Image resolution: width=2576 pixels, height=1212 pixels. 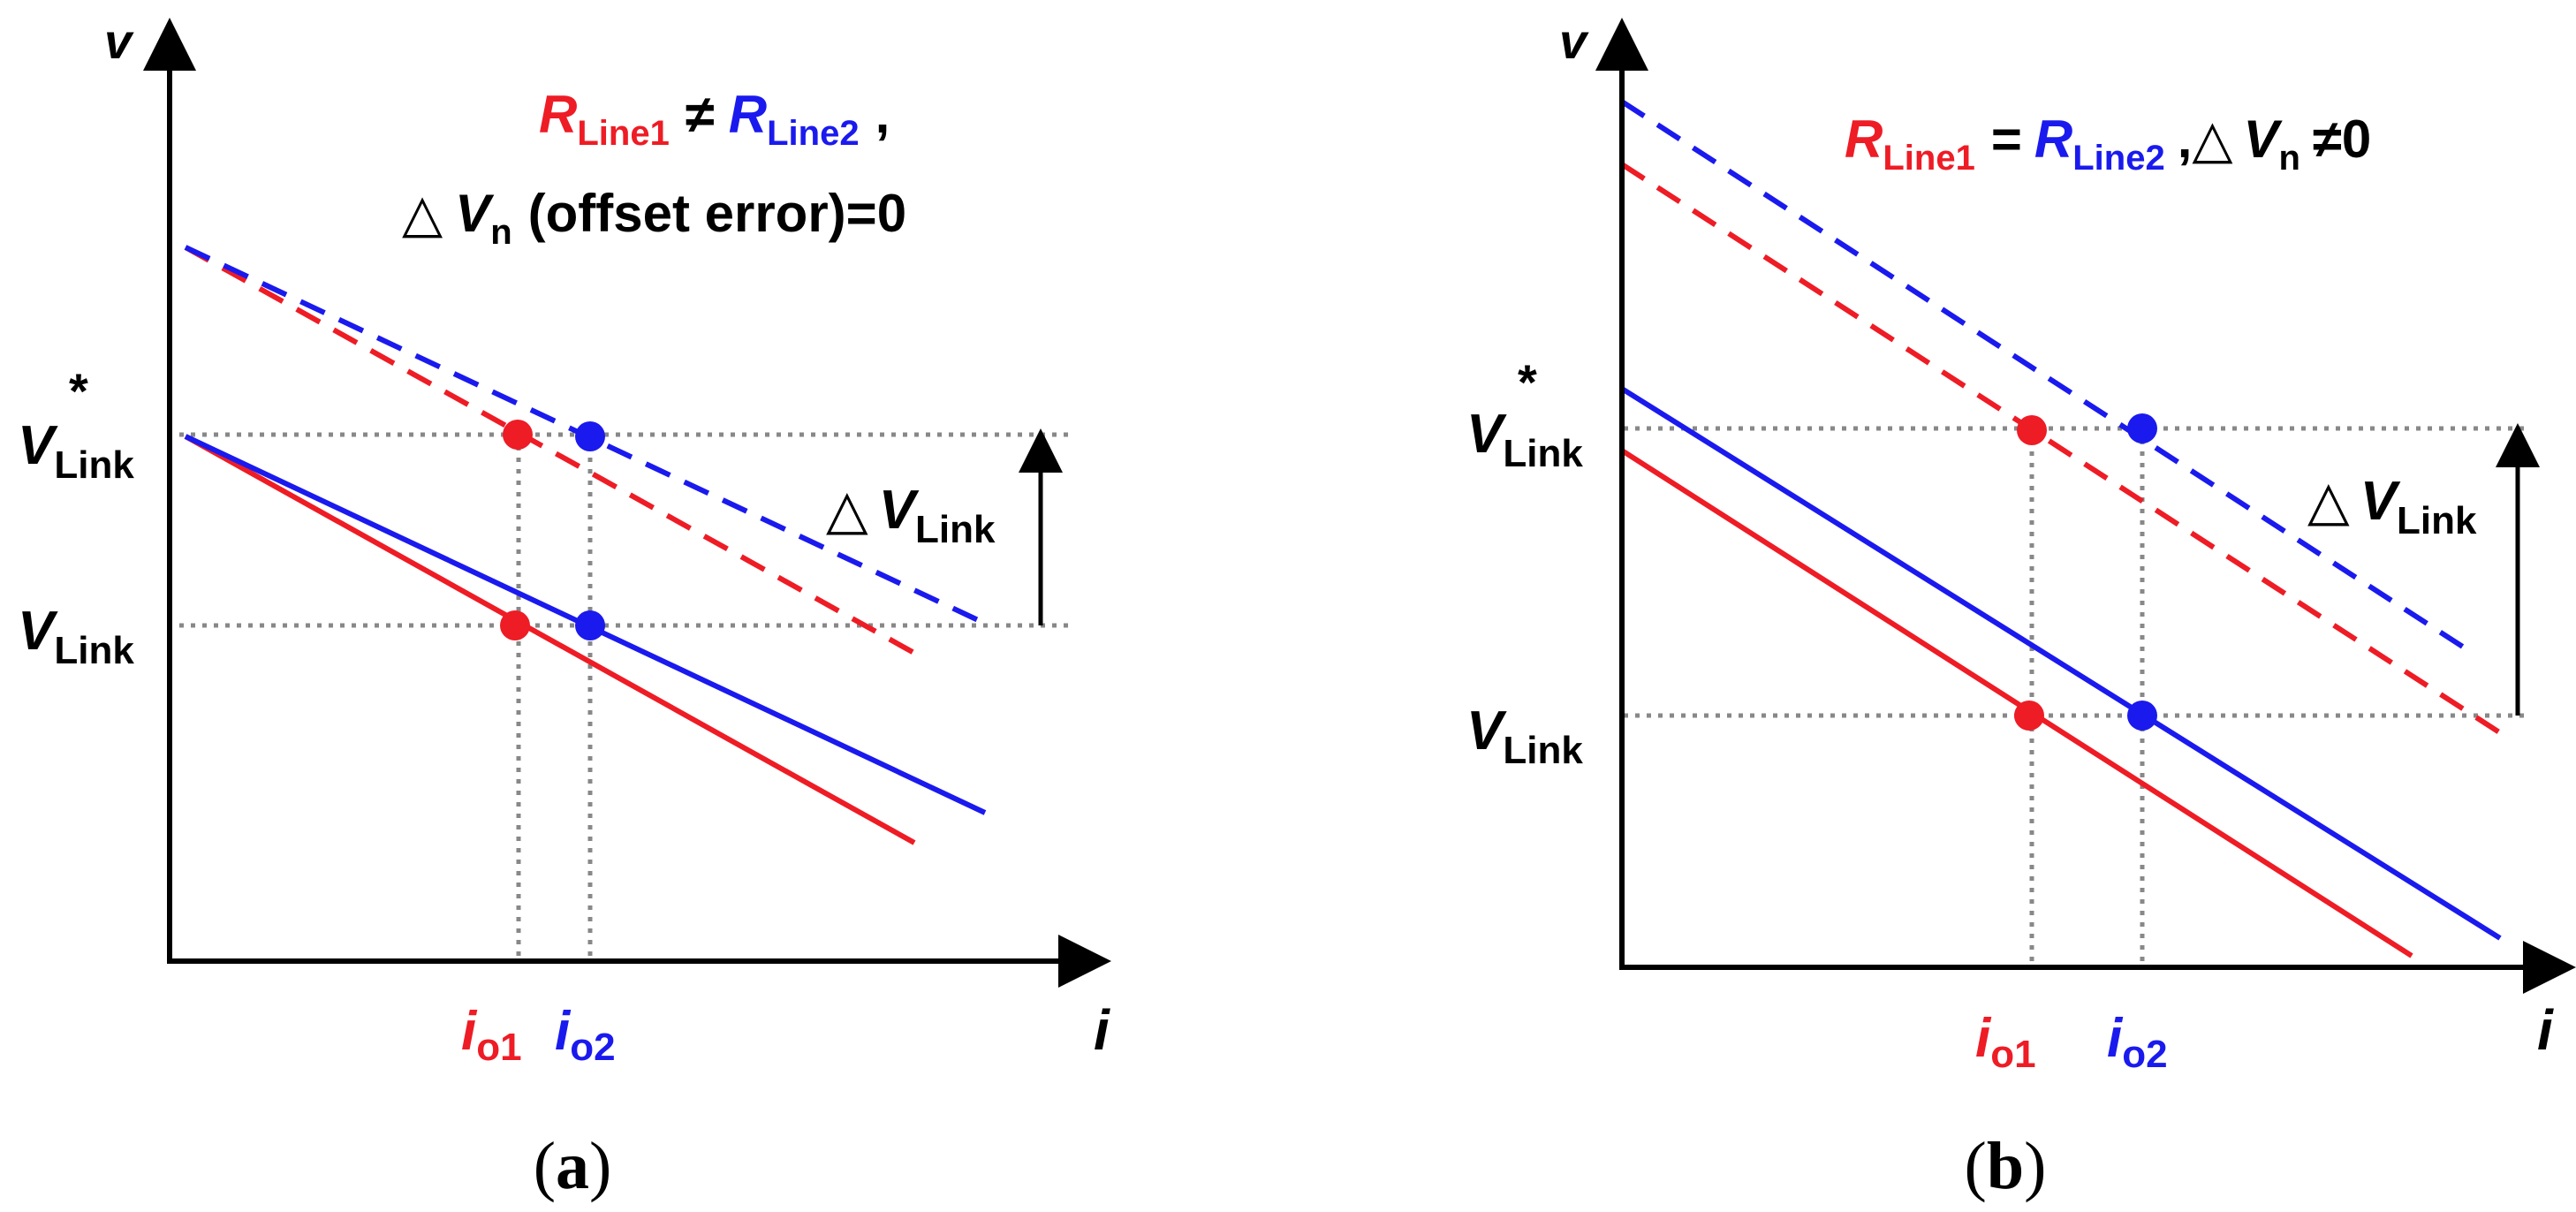 I want to click on caption-a: (a), so click(x=573, y=1166).